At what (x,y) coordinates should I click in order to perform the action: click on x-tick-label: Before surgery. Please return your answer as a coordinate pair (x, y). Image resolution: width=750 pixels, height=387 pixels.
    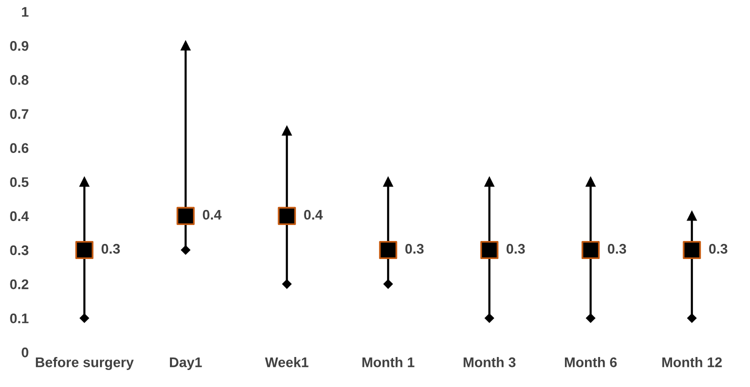
    Looking at the image, I should click on (85, 363).